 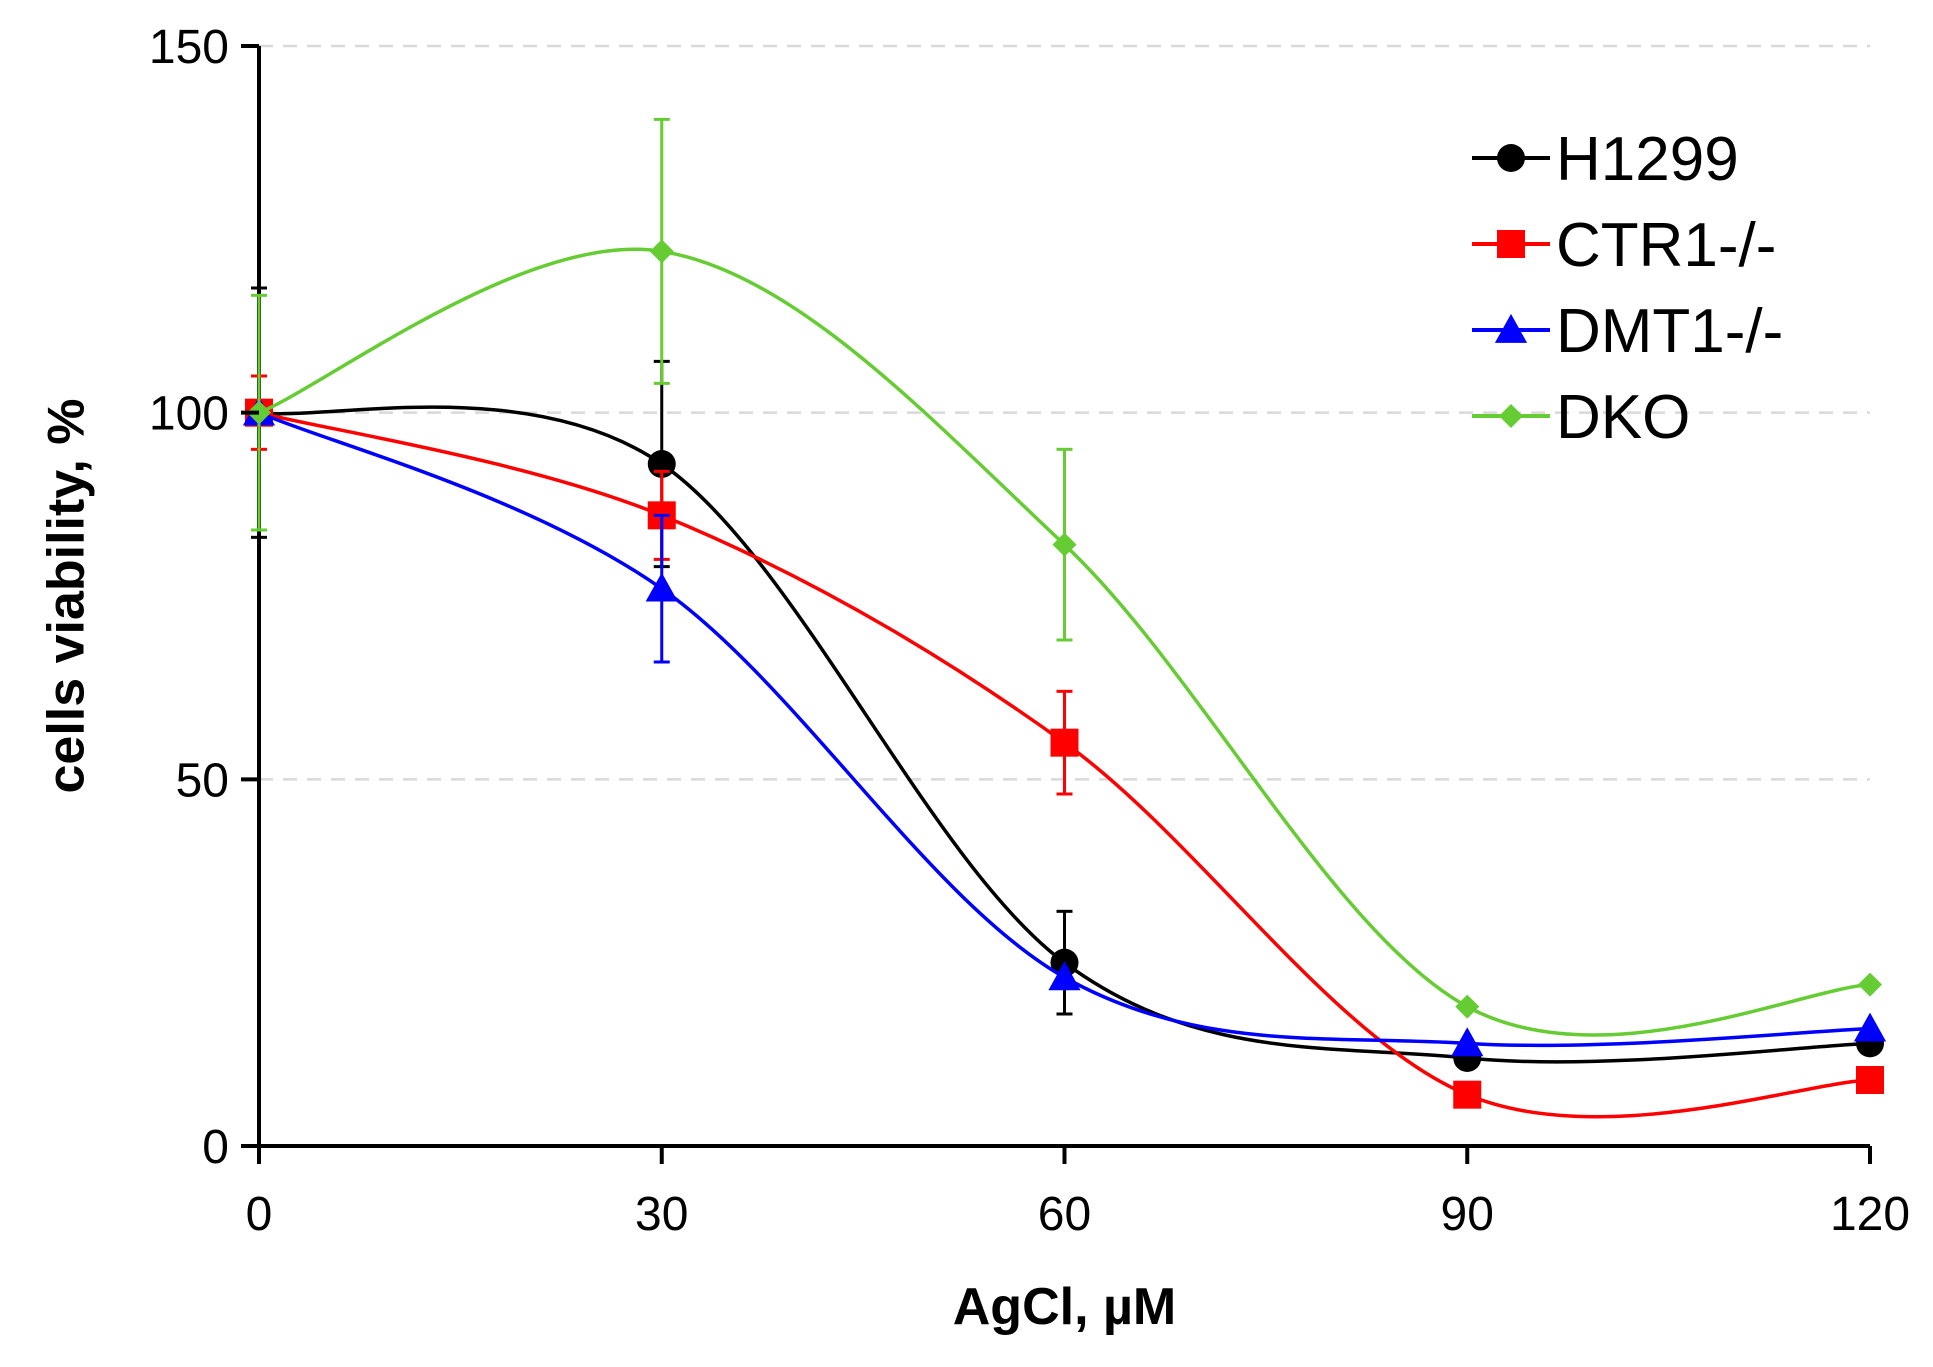 I want to click on legend: H1299 CTR1-/- DMT1-/- DKO, so click(x=1627, y=288).